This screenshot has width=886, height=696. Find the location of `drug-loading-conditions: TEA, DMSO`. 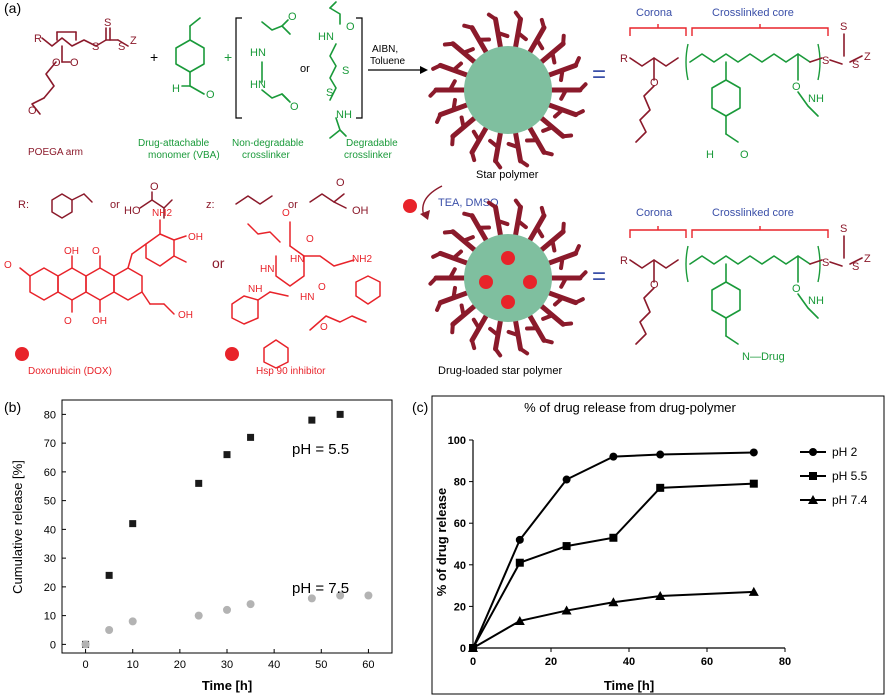

drug-loading-conditions: TEA, DMSO is located at coordinates (468, 203).